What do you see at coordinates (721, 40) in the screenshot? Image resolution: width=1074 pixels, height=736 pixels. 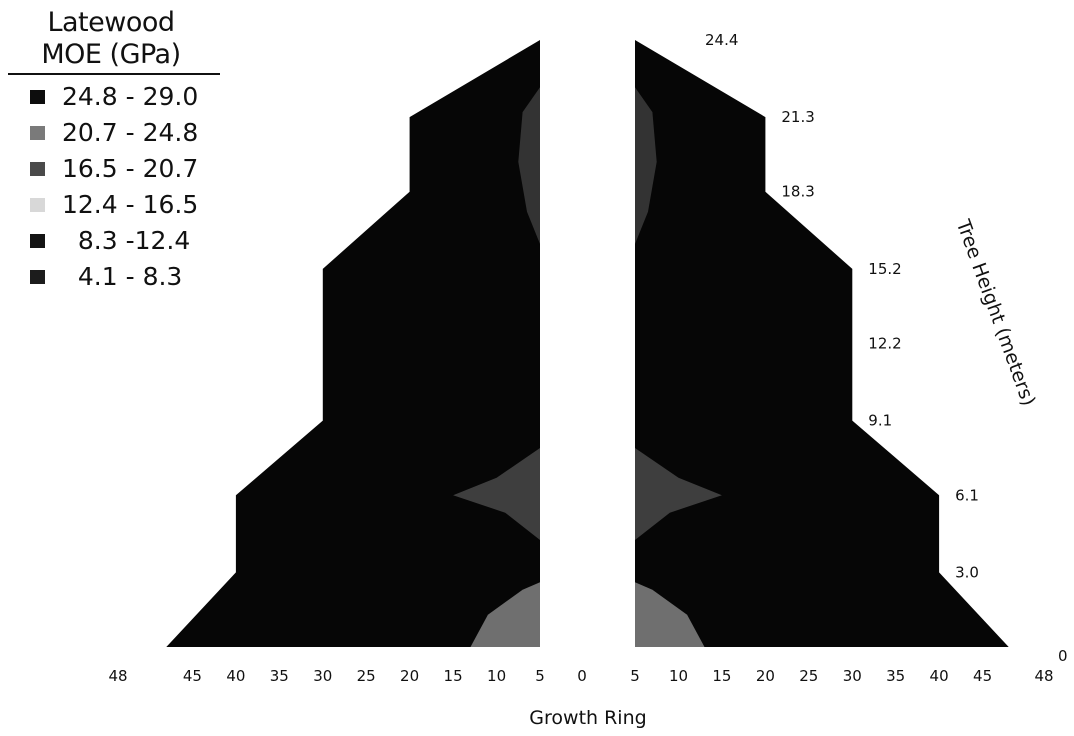 I see `y-tick-label: 24.4` at bounding box center [721, 40].